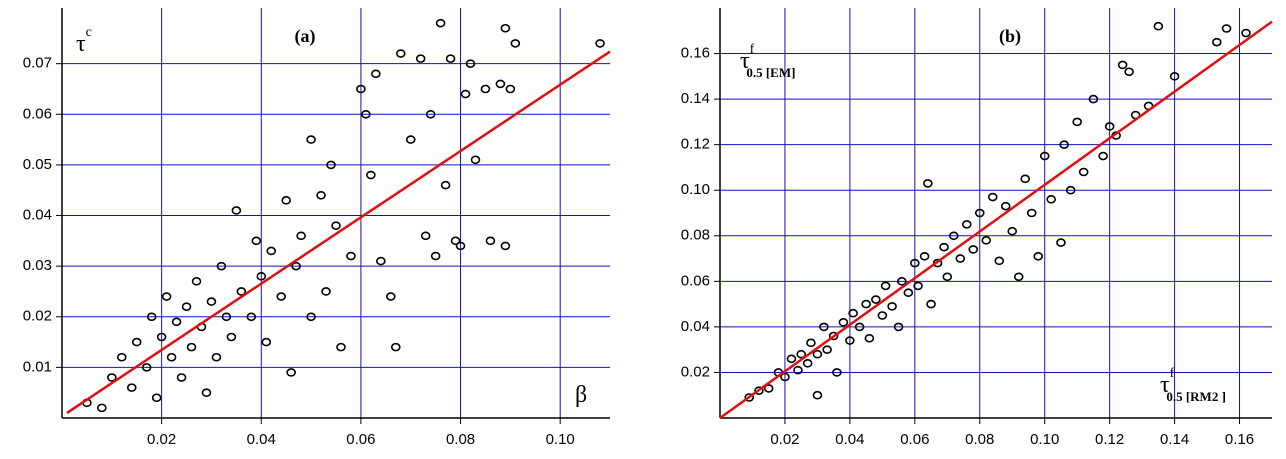 The width and height of the screenshot is (1286, 459). What do you see at coordinates (695, 144) in the screenshot?
I see `y-tick-label: 0.12` at bounding box center [695, 144].